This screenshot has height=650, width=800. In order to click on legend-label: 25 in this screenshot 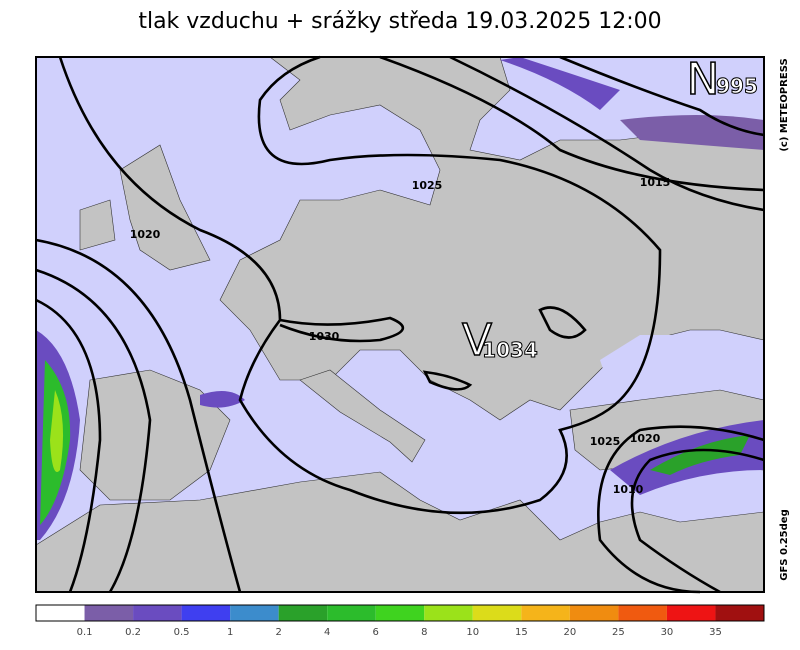, I will do `click(618, 632)`.